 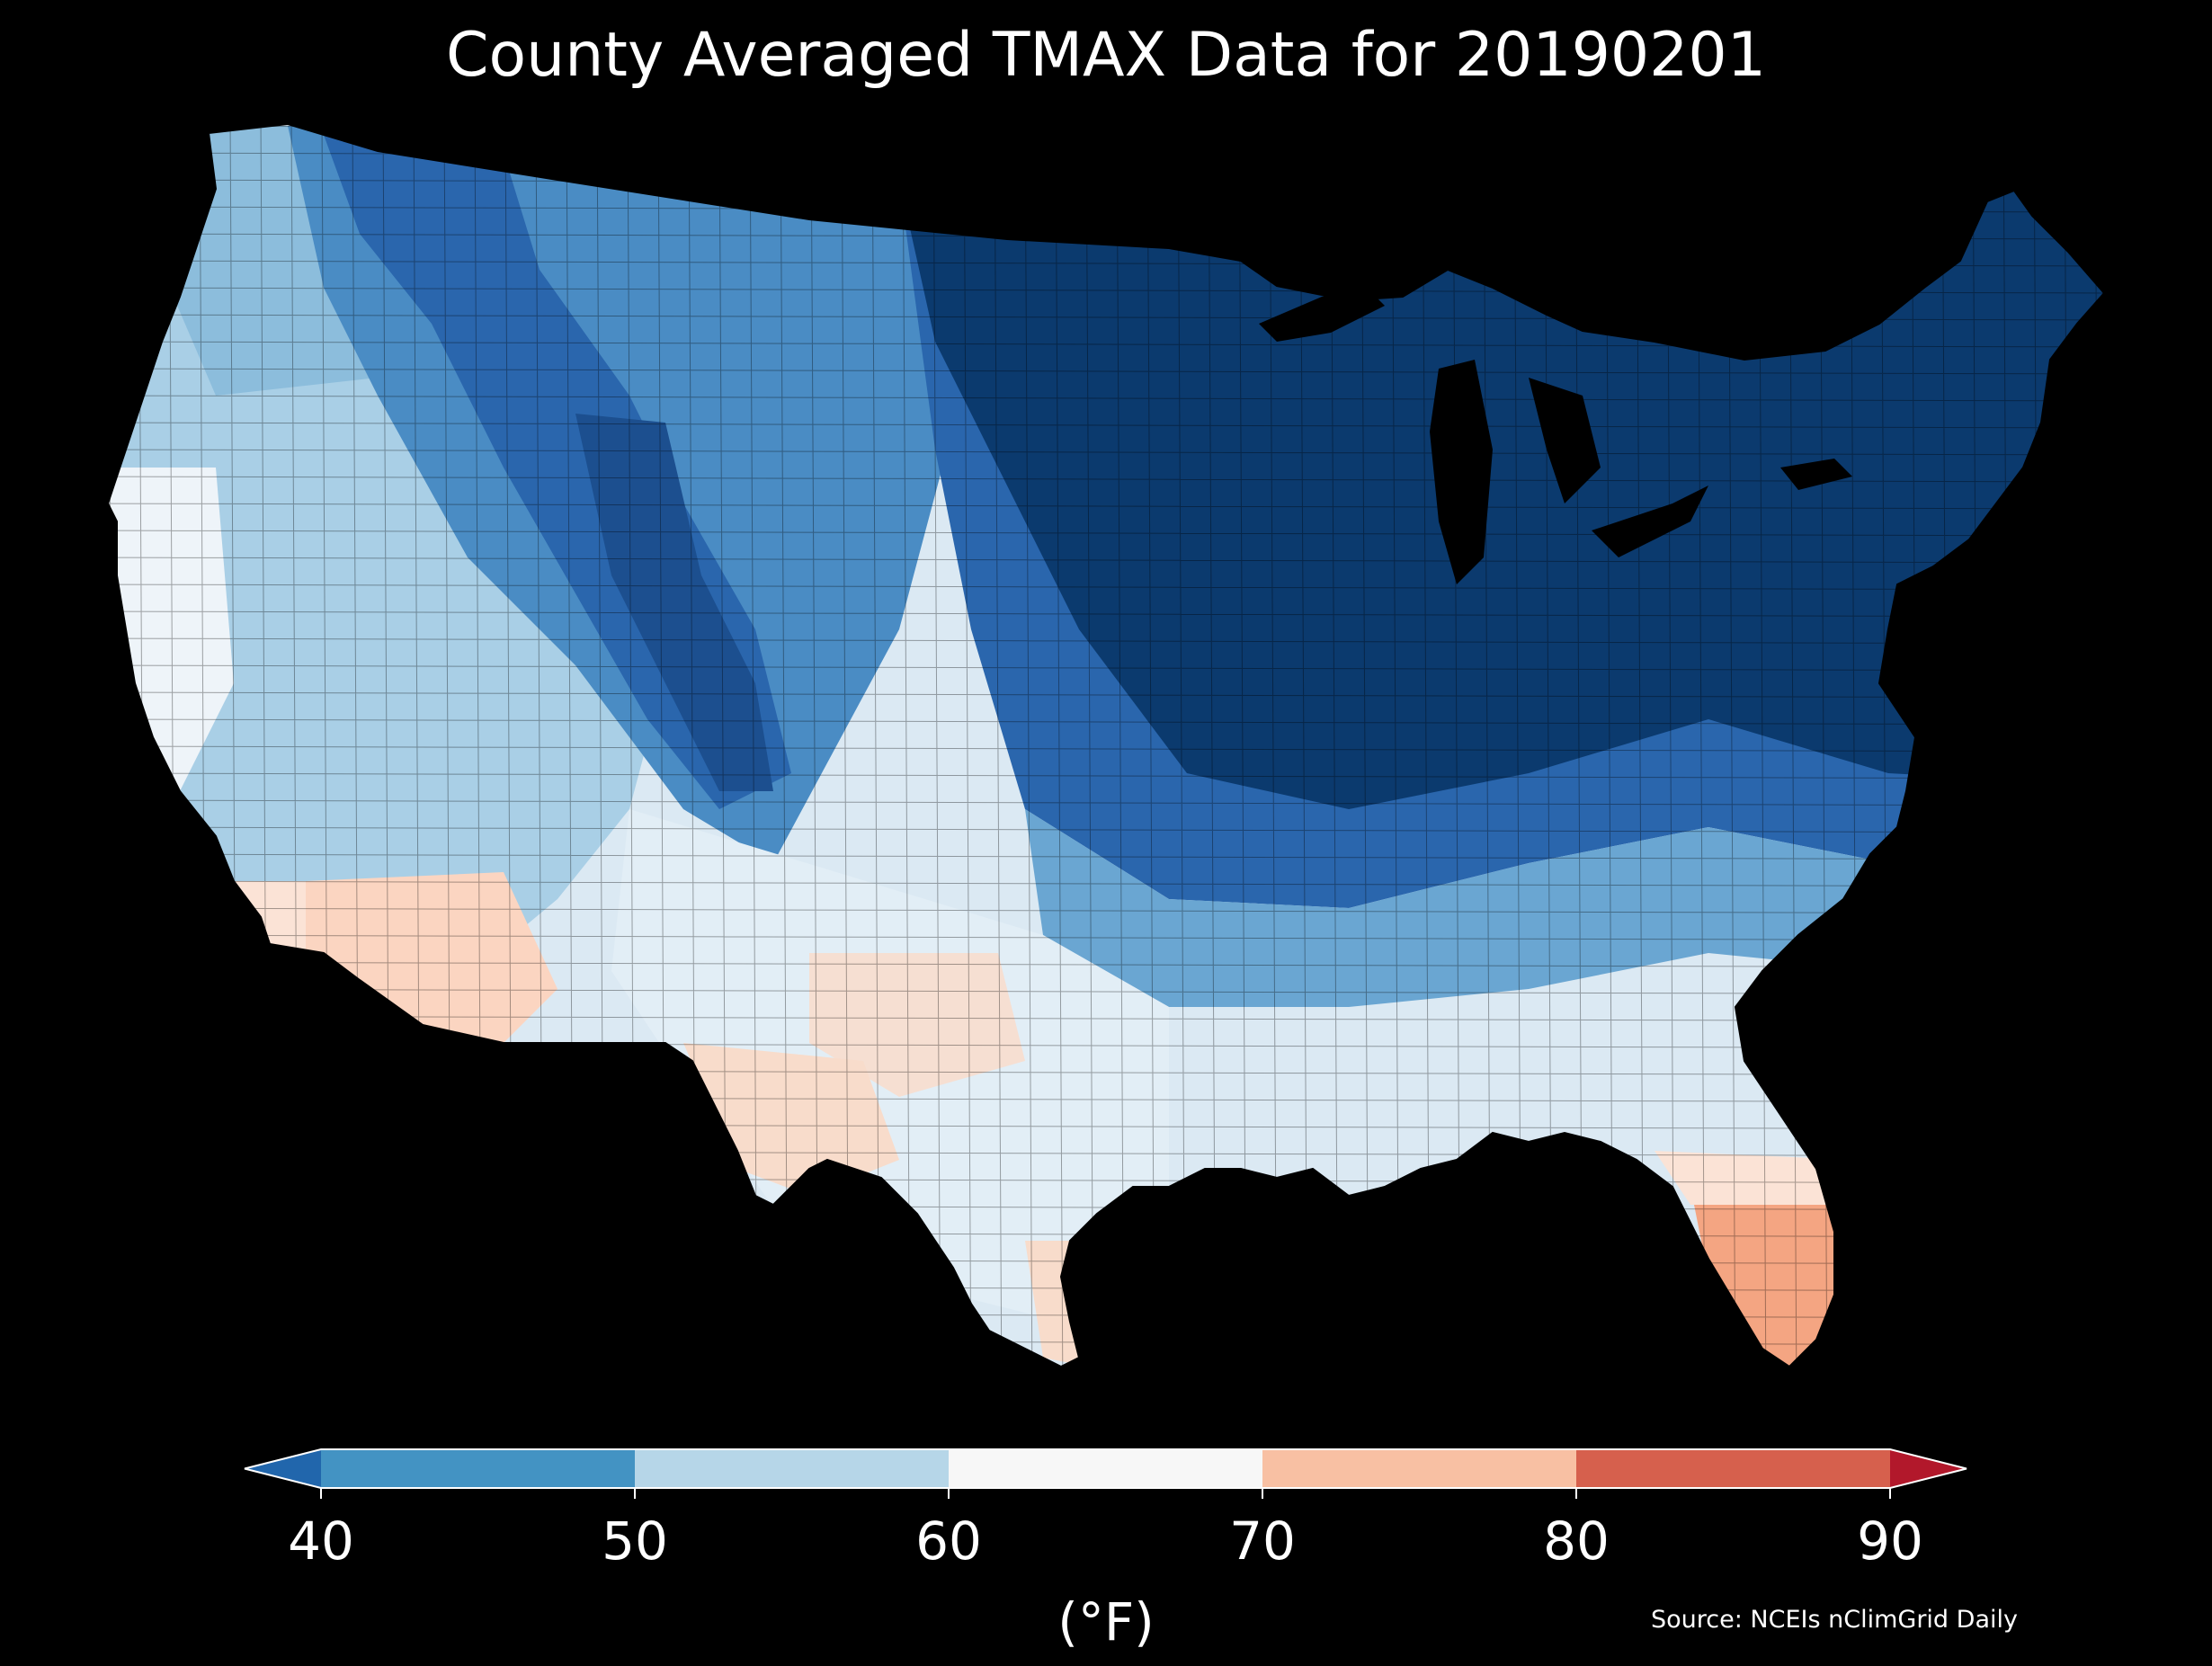 What do you see at coordinates (1834, 1620) in the screenshot?
I see `source-credit: Source: NCEIs nClimGrid Daily` at bounding box center [1834, 1620].